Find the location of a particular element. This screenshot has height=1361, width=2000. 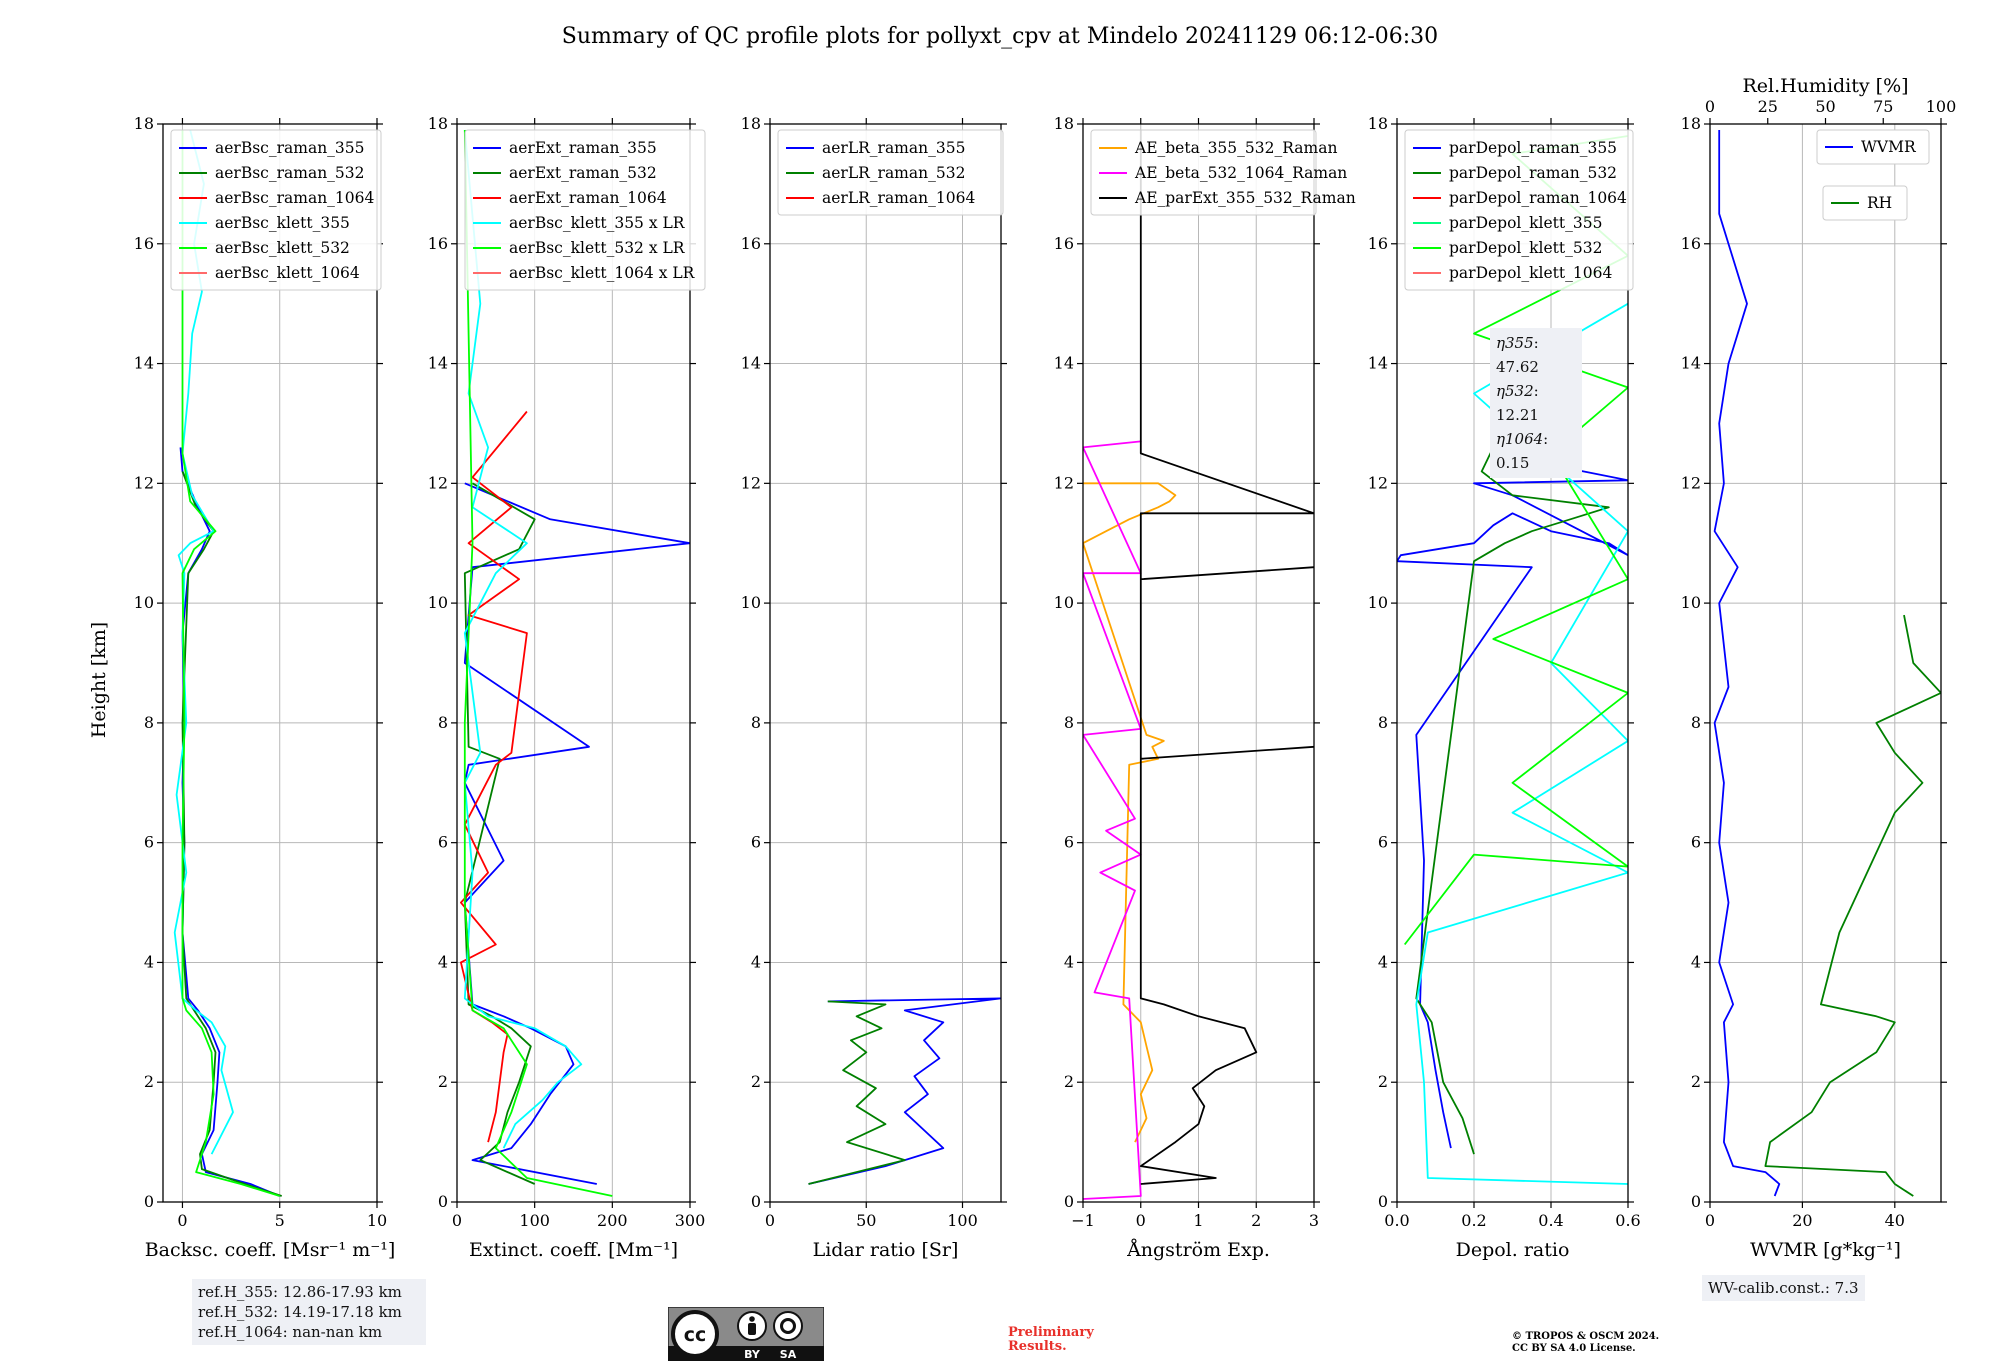

sa-share-icon is located at coordinates (788, 1326).